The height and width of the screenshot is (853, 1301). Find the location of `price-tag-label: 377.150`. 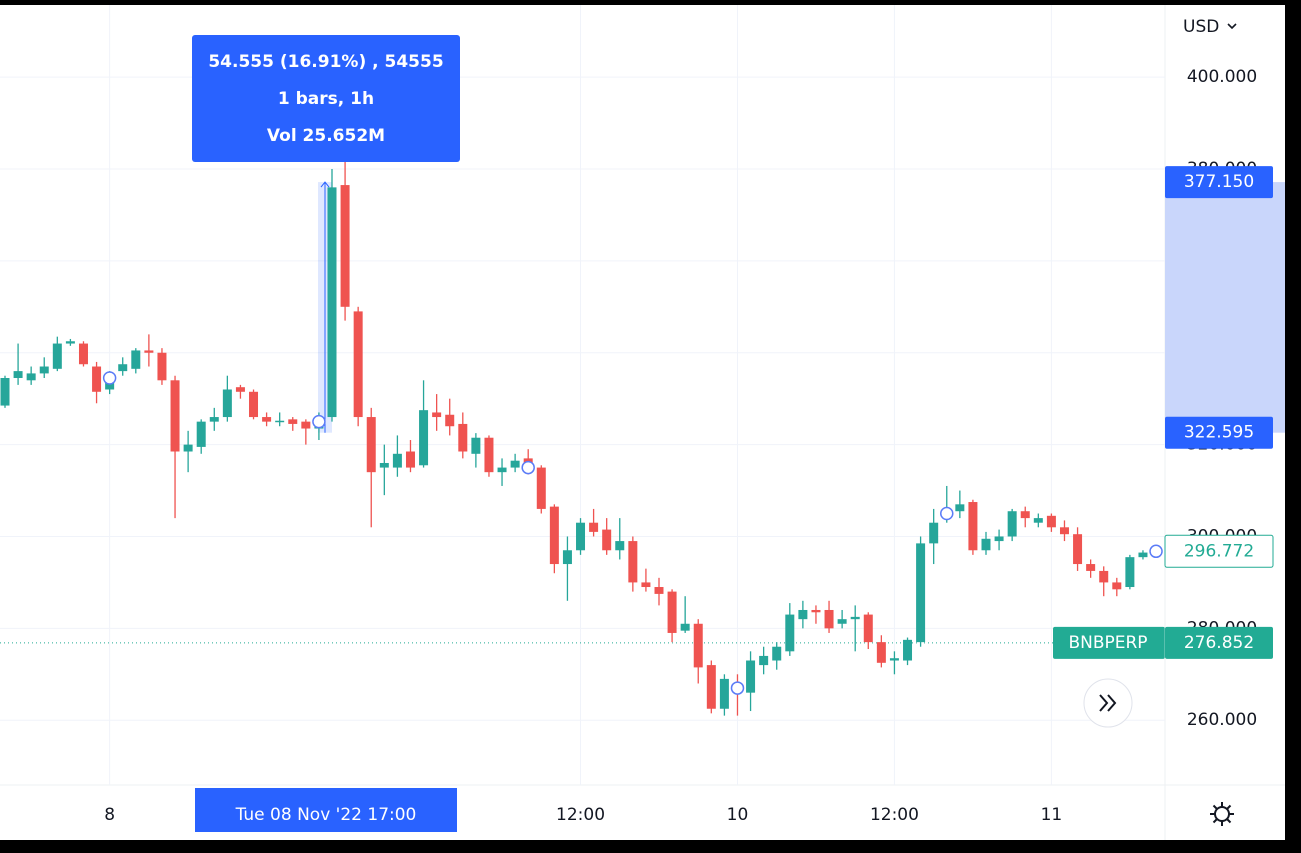

price-tag-label: 377.150 is located at coordinates (1219, 182).